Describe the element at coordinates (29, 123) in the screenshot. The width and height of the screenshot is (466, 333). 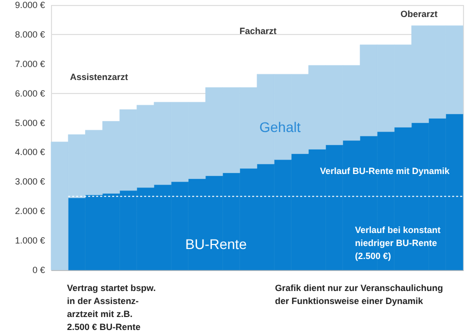
I see `y-tick-label: 5.000 €` at that location.